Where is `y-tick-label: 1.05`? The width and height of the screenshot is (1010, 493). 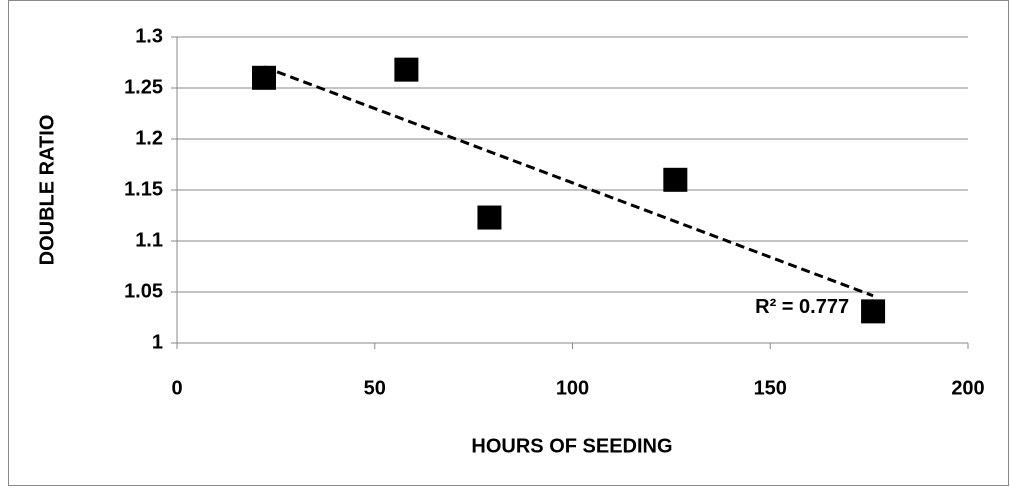 y-tick-label: 1.05 is located at coordinates (143, 291).